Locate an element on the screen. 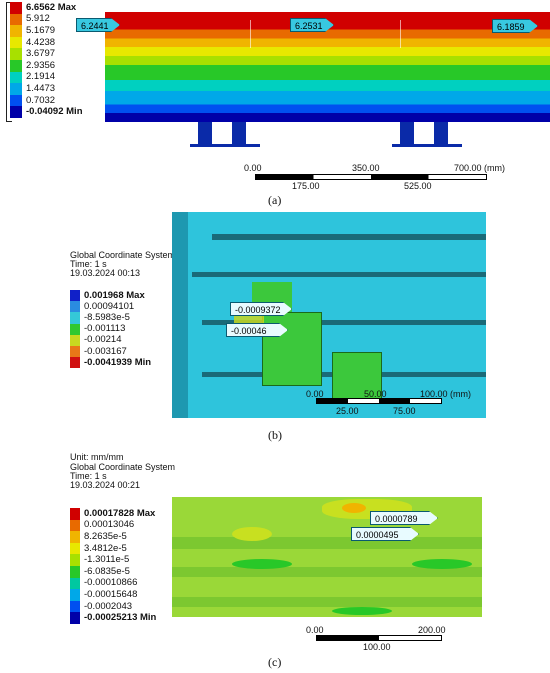 This screenshot has height=673, width=550. legend-entry: -0.0041939 Min is located at coordinates (111, 362).